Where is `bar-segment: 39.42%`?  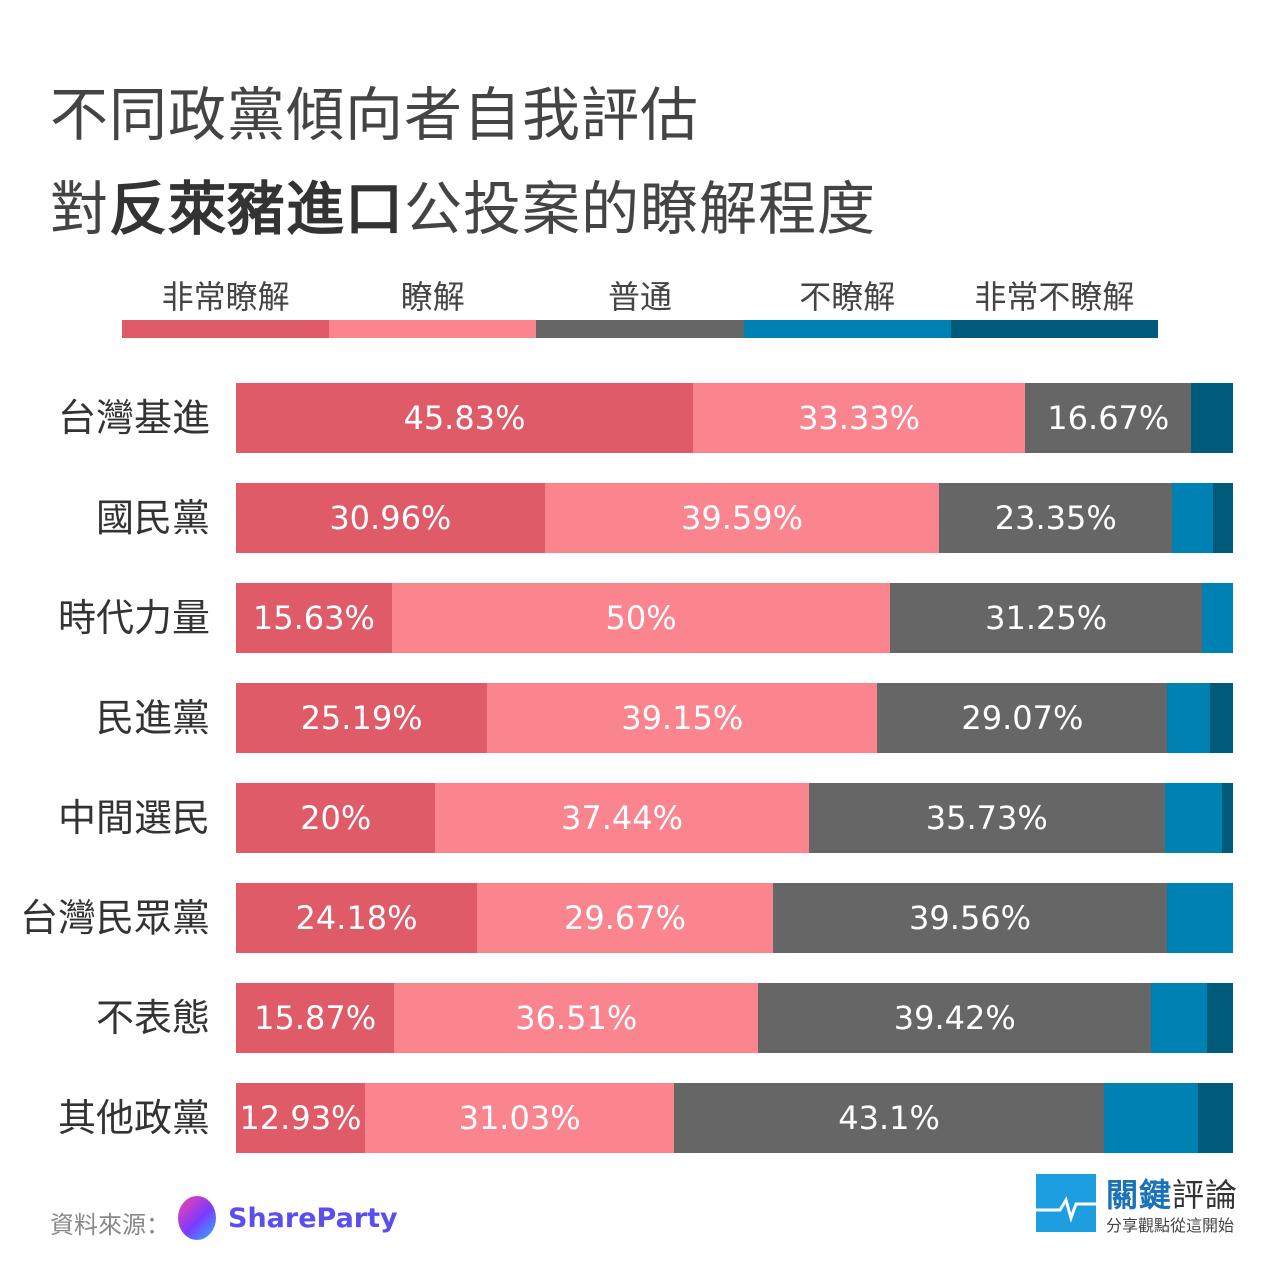
bar-segment: 39.42% is located at coordinates (955, 1018).